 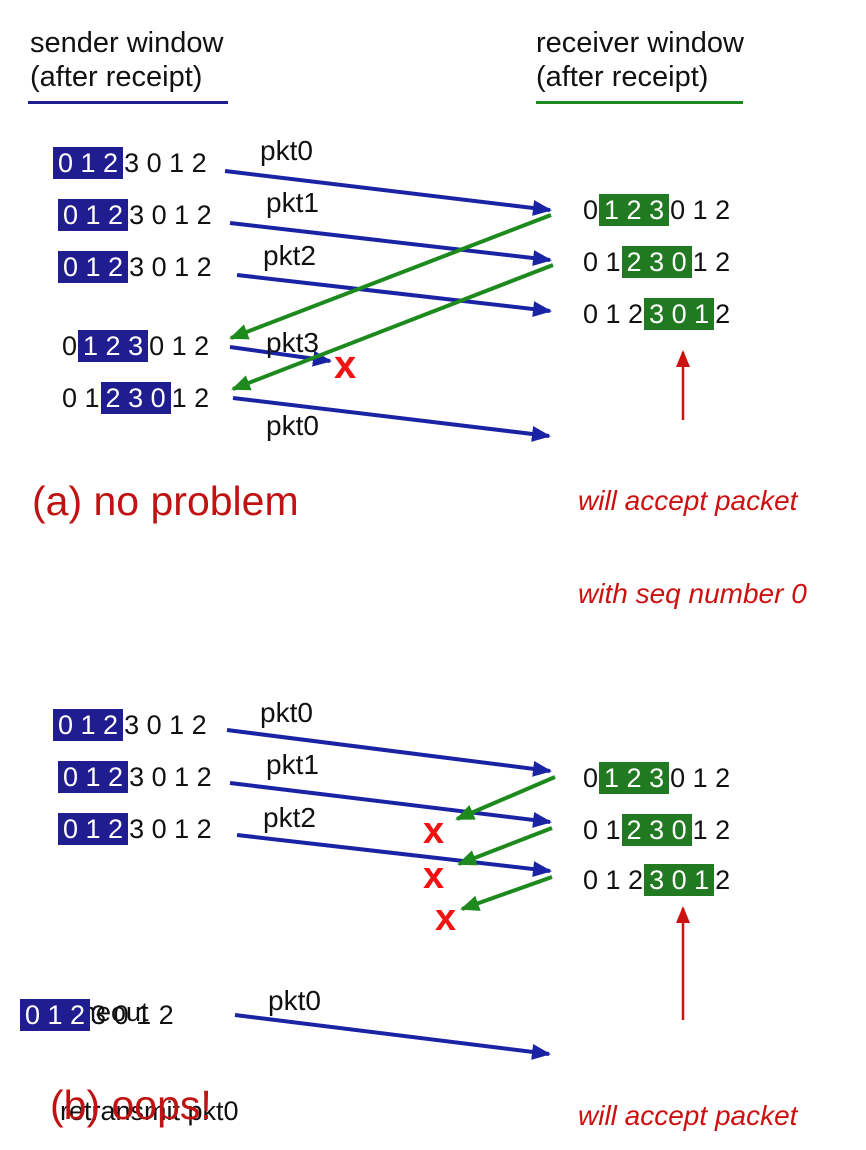 I want to click on b-receiver-row-2-post: 2, so click(x=723, y=880).